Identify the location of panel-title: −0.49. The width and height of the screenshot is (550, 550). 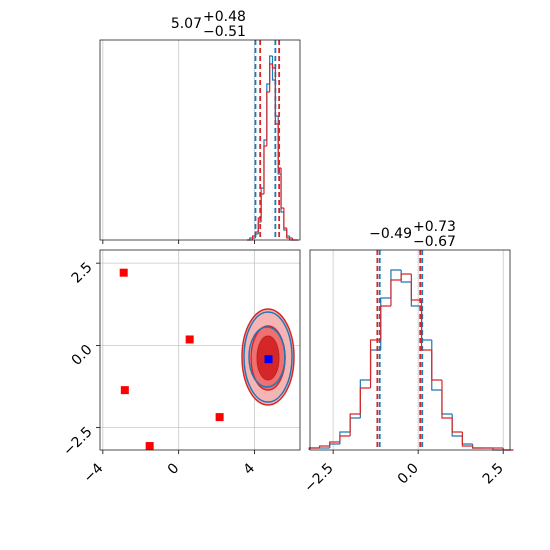
(390, 234).